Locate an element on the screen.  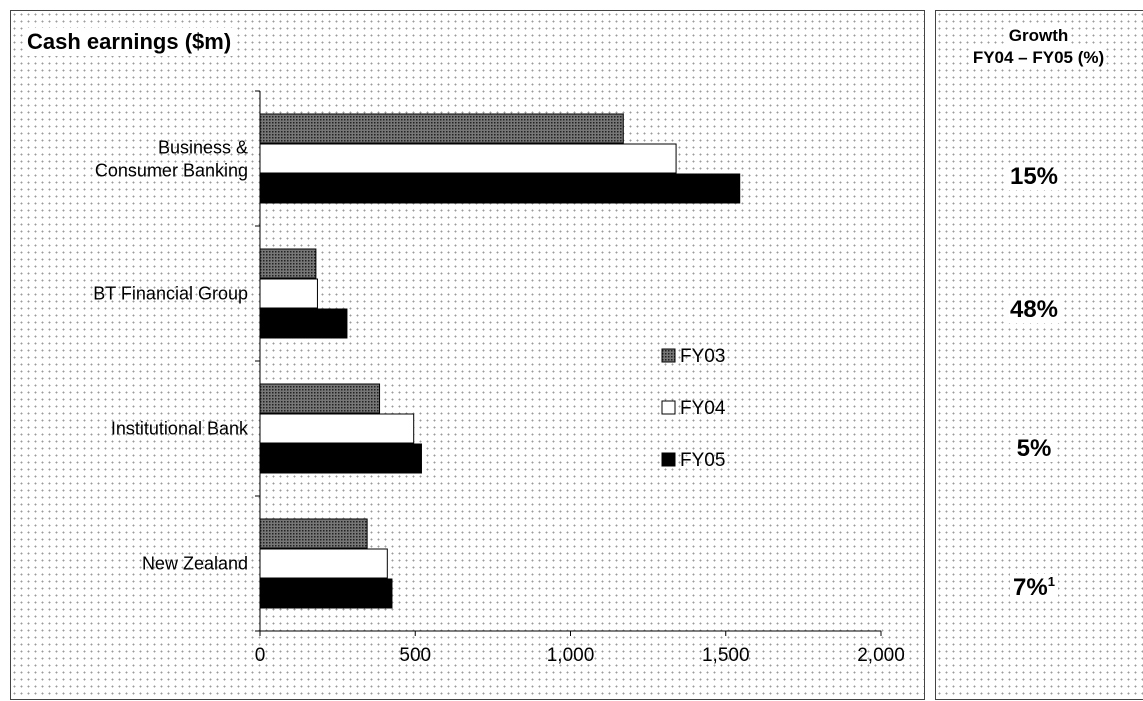
legend-label-fy03: FY03 is located at coordinates (702, 356).